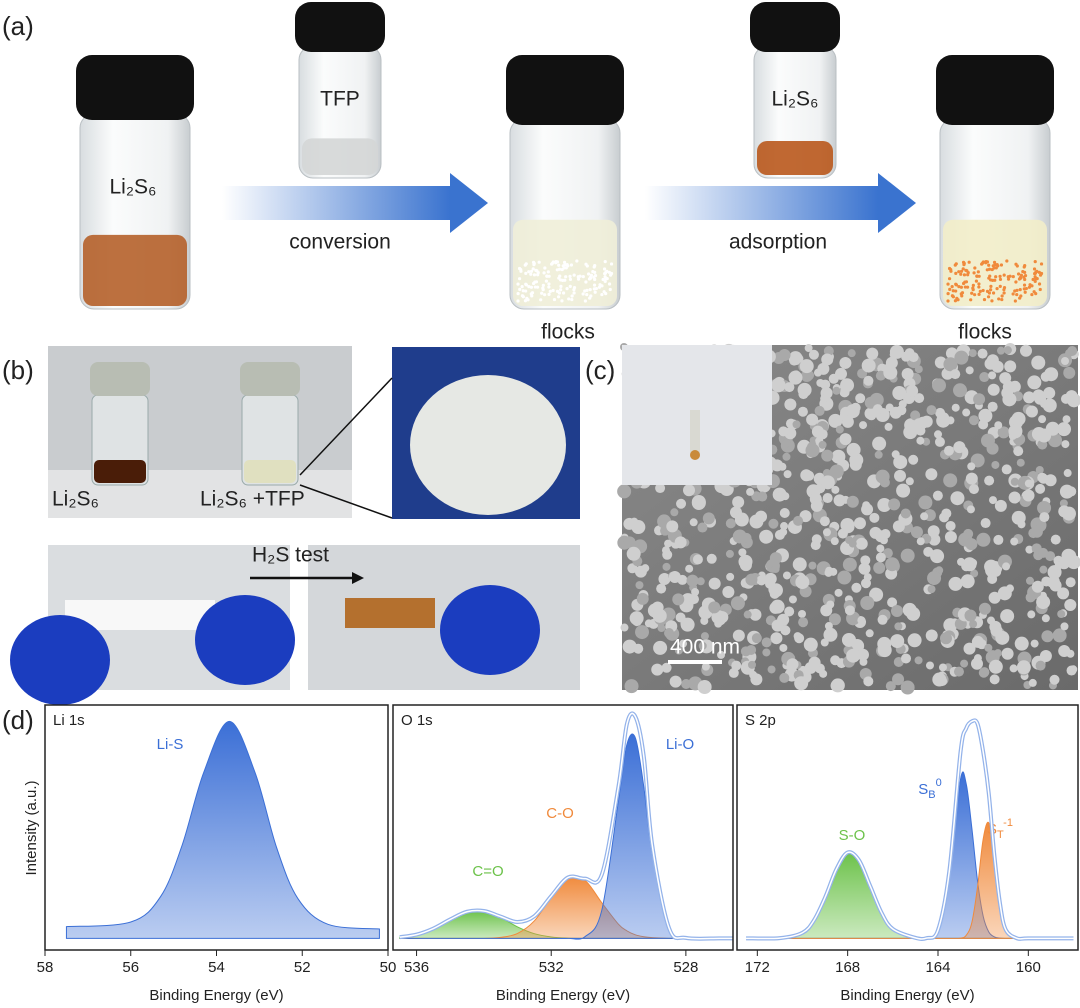 This screenshot has width=1080, height=1008. What do you see at coordinates (1000, 835) in the screenshot?
I see `label-sub: T` at bounding box center [1000, 835].